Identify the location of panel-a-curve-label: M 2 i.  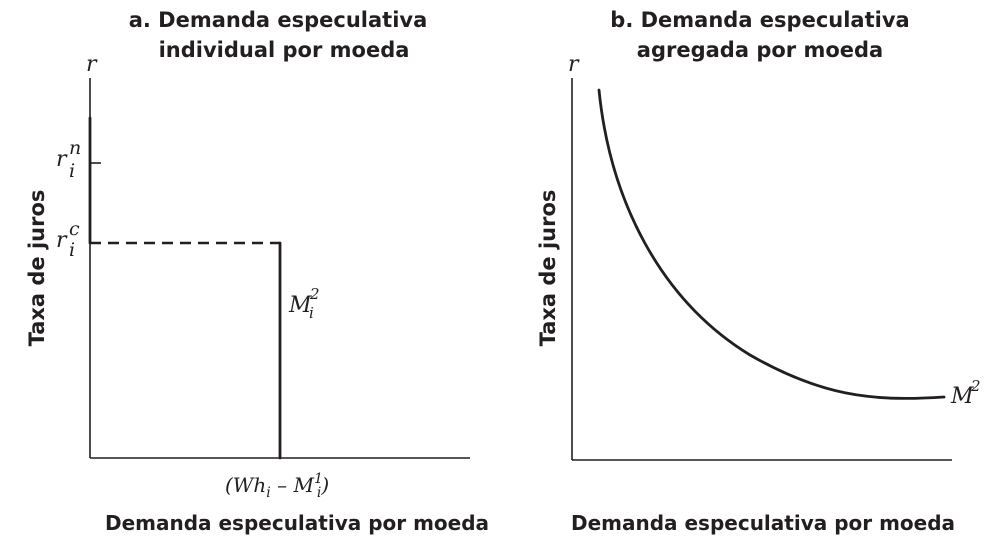
(304, 303).